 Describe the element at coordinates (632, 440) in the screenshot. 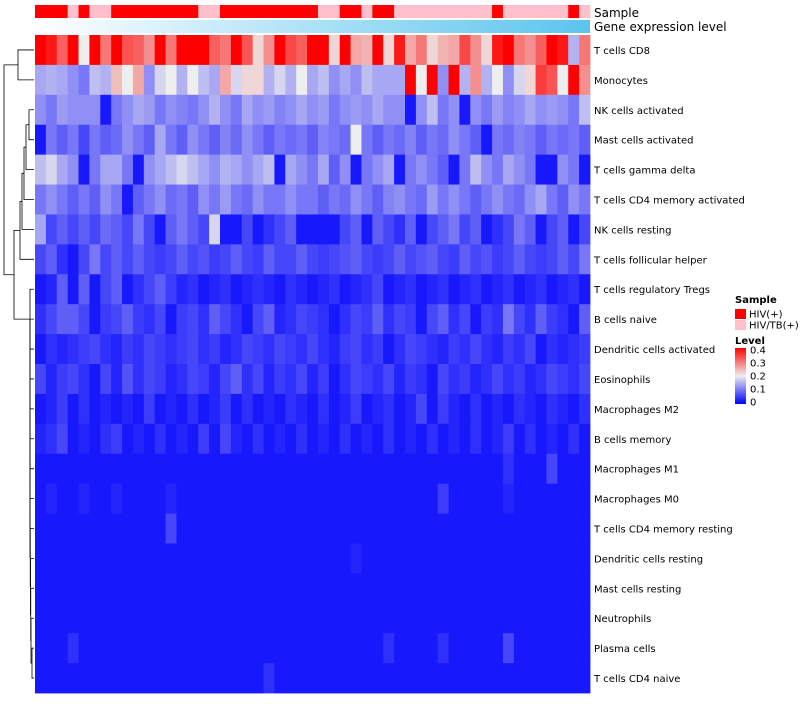

I see `row-label: B cells memory` at that location.